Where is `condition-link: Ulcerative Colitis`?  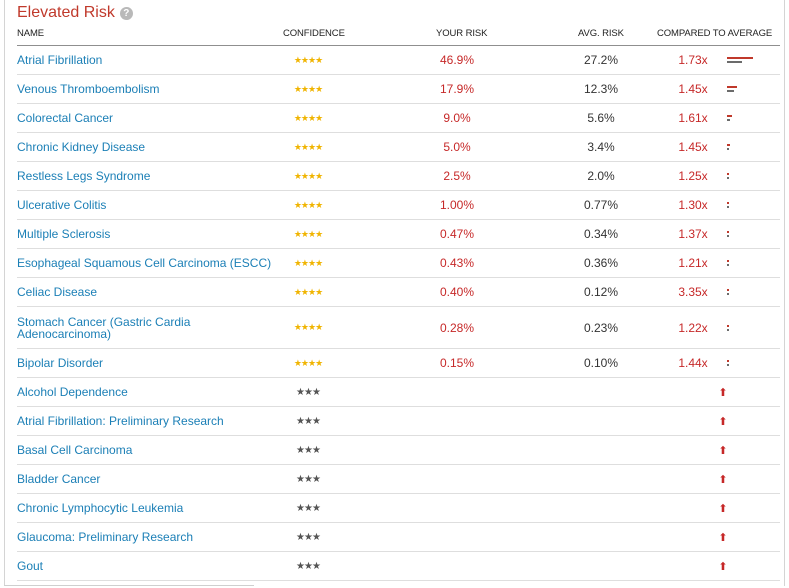
condition-link: Ulcerative Colitis is located at coordinates (62, 205).